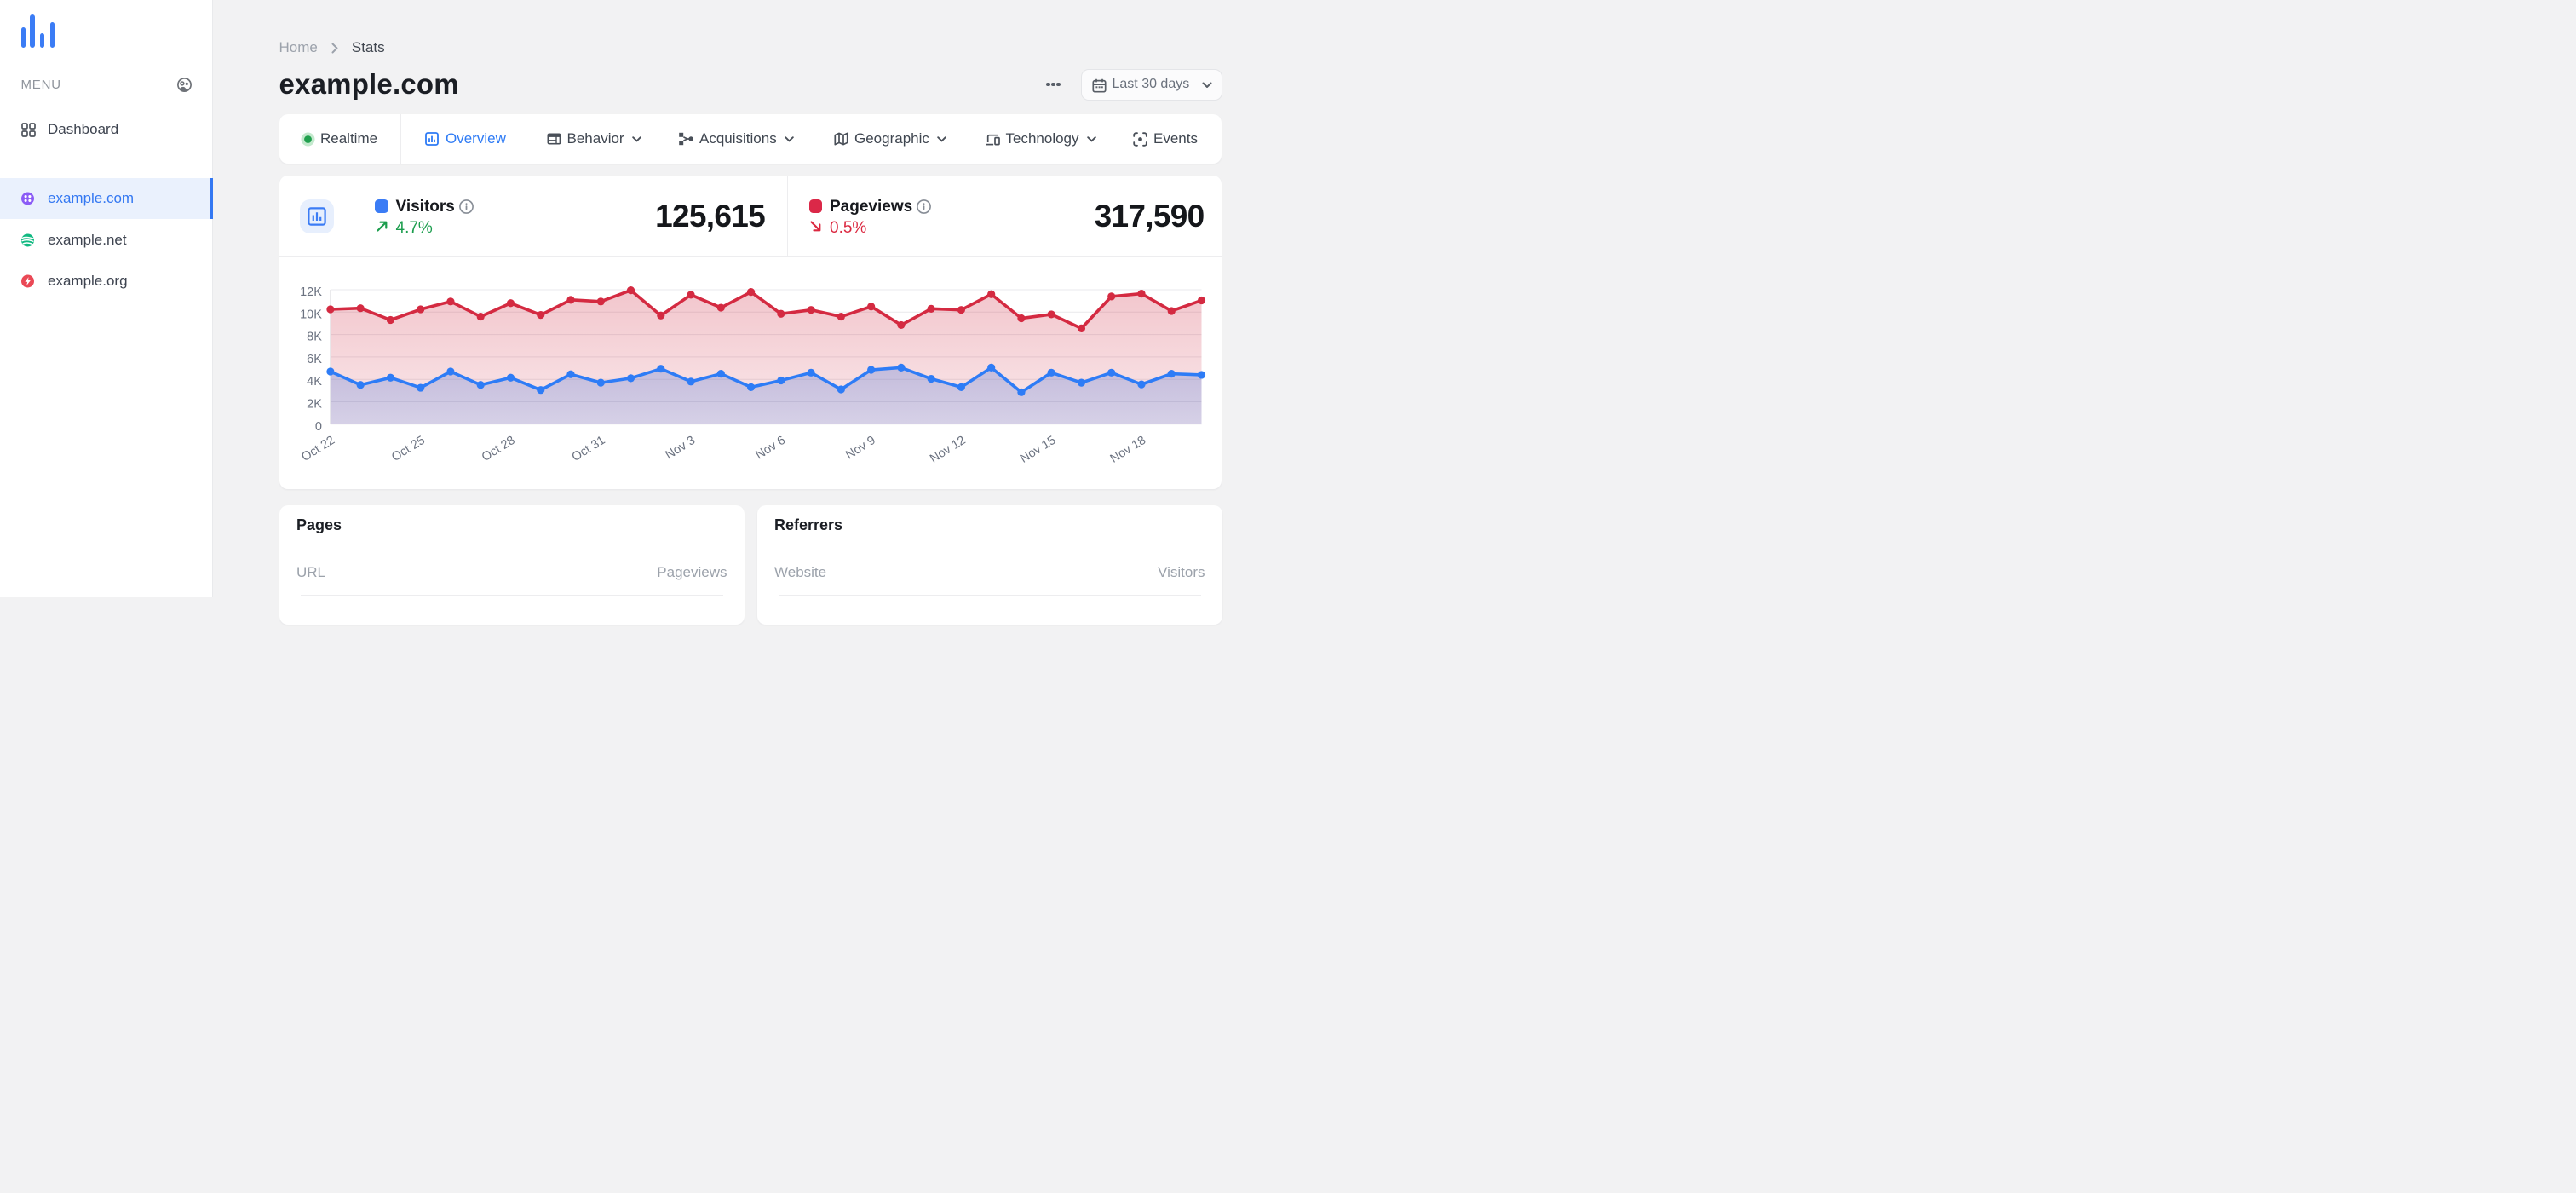 This screenshot has width=2576, height=1193. I want to click on svg-text: Oct 28, so click(498, 449).